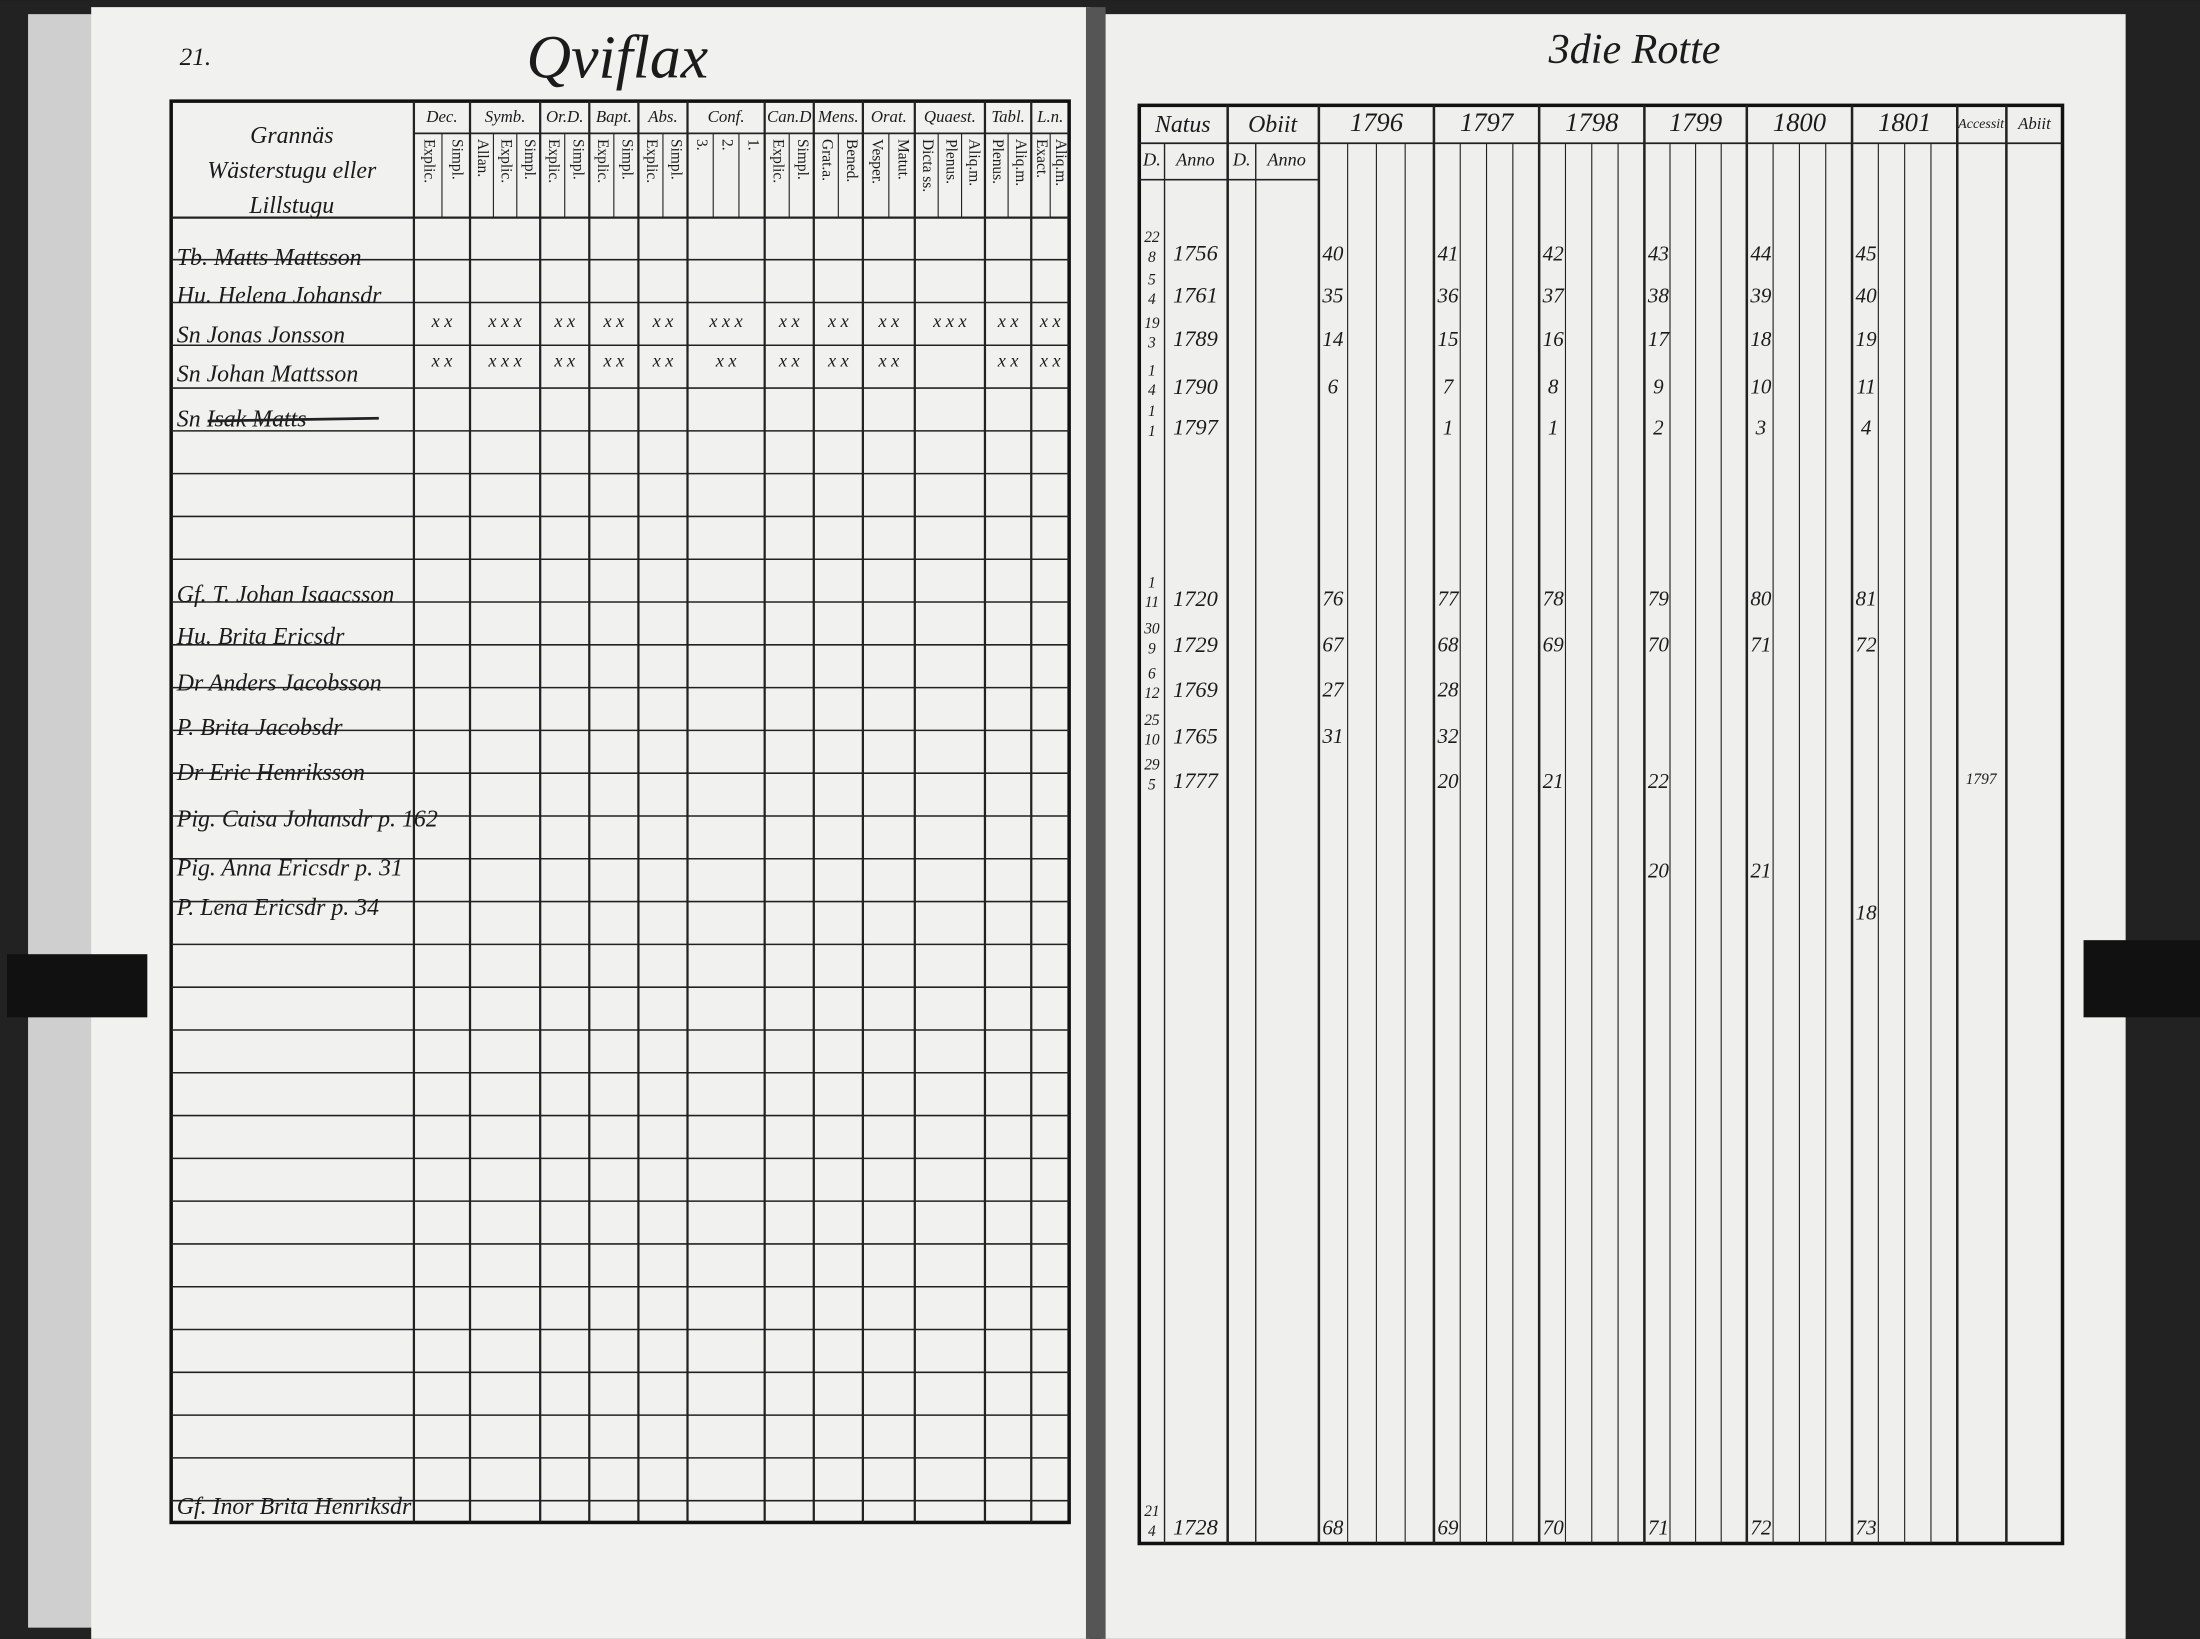 The width and height of the screenshot is (2200, 1639). What do you see at coordinates (1049, 116) in the screenshot?
I see `column-head: L.n.` at bounding box center [1049, 116].